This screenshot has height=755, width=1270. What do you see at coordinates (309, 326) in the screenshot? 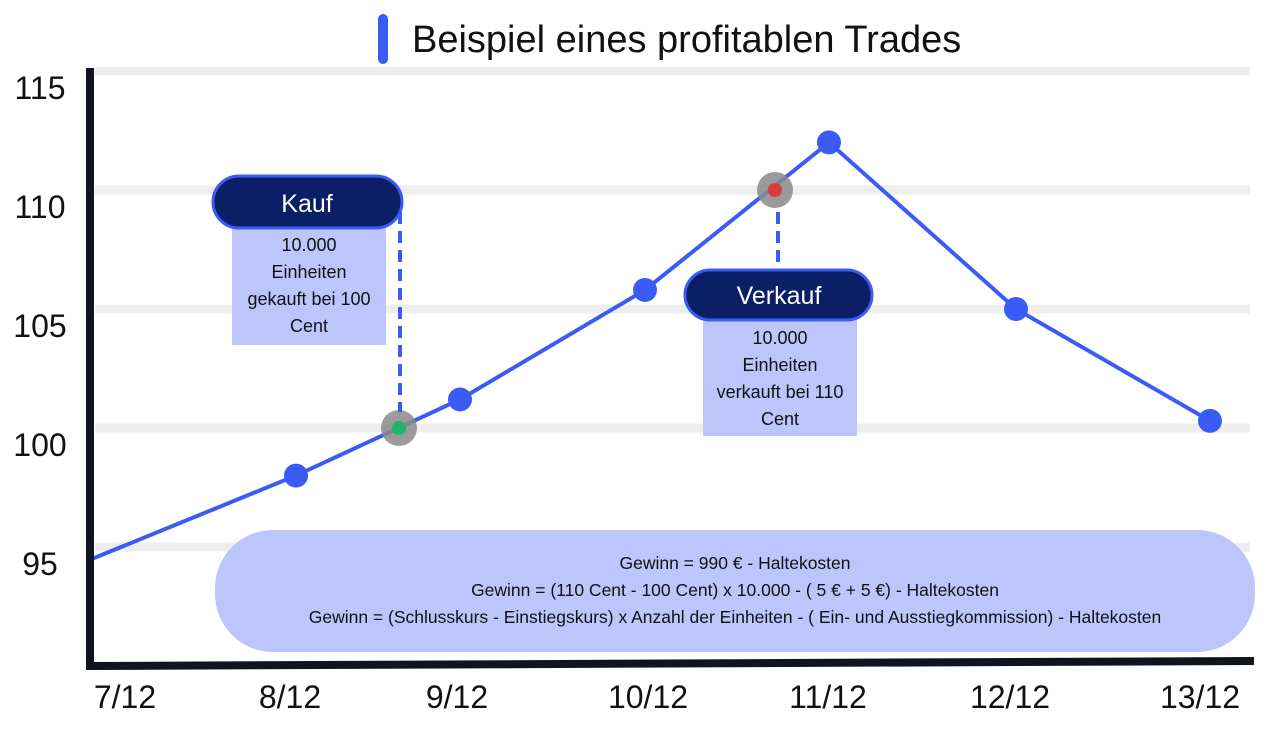
I see `buy-info-text: Cent` at bounding box center [309, 326].